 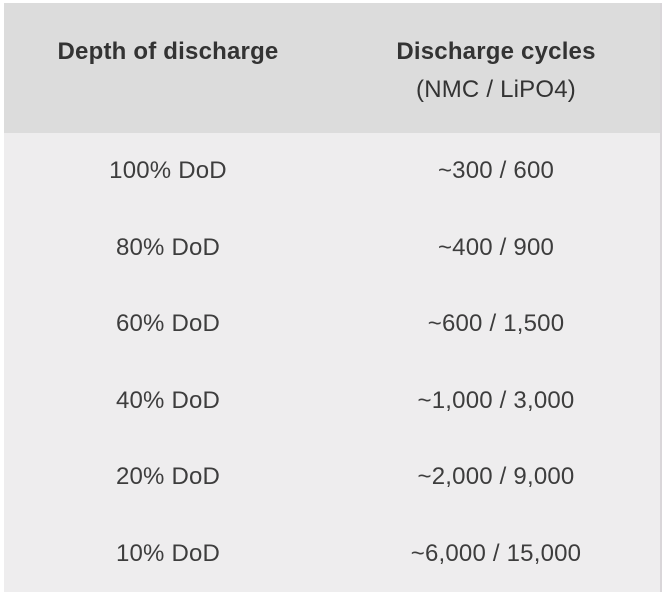 I want to click on dod-cell: 60% DoD, so click(x=168, y=324).